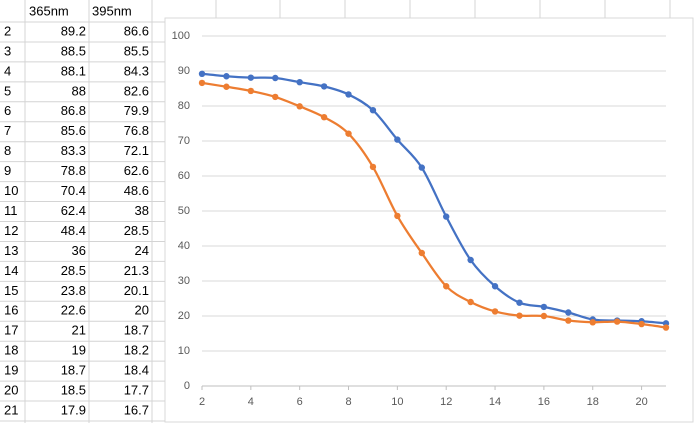  I want to click on cell: 36, so click(79, 250).